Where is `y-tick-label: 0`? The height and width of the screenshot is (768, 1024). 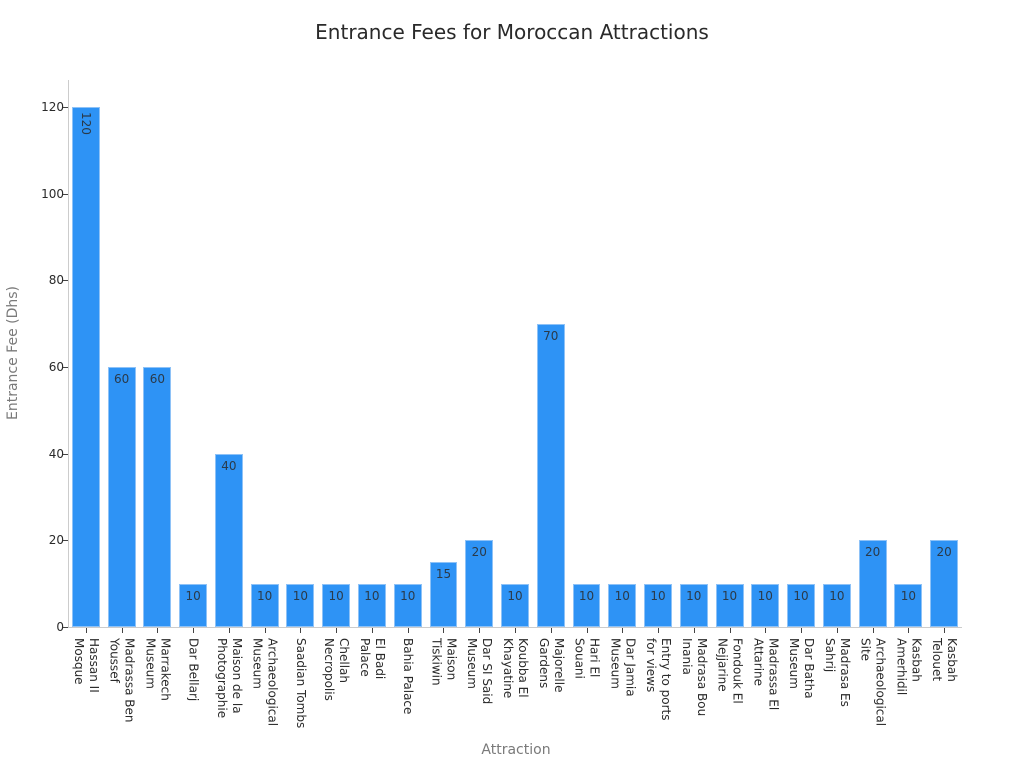
y-tick-label: 0 is located at coordinates (60, 627).